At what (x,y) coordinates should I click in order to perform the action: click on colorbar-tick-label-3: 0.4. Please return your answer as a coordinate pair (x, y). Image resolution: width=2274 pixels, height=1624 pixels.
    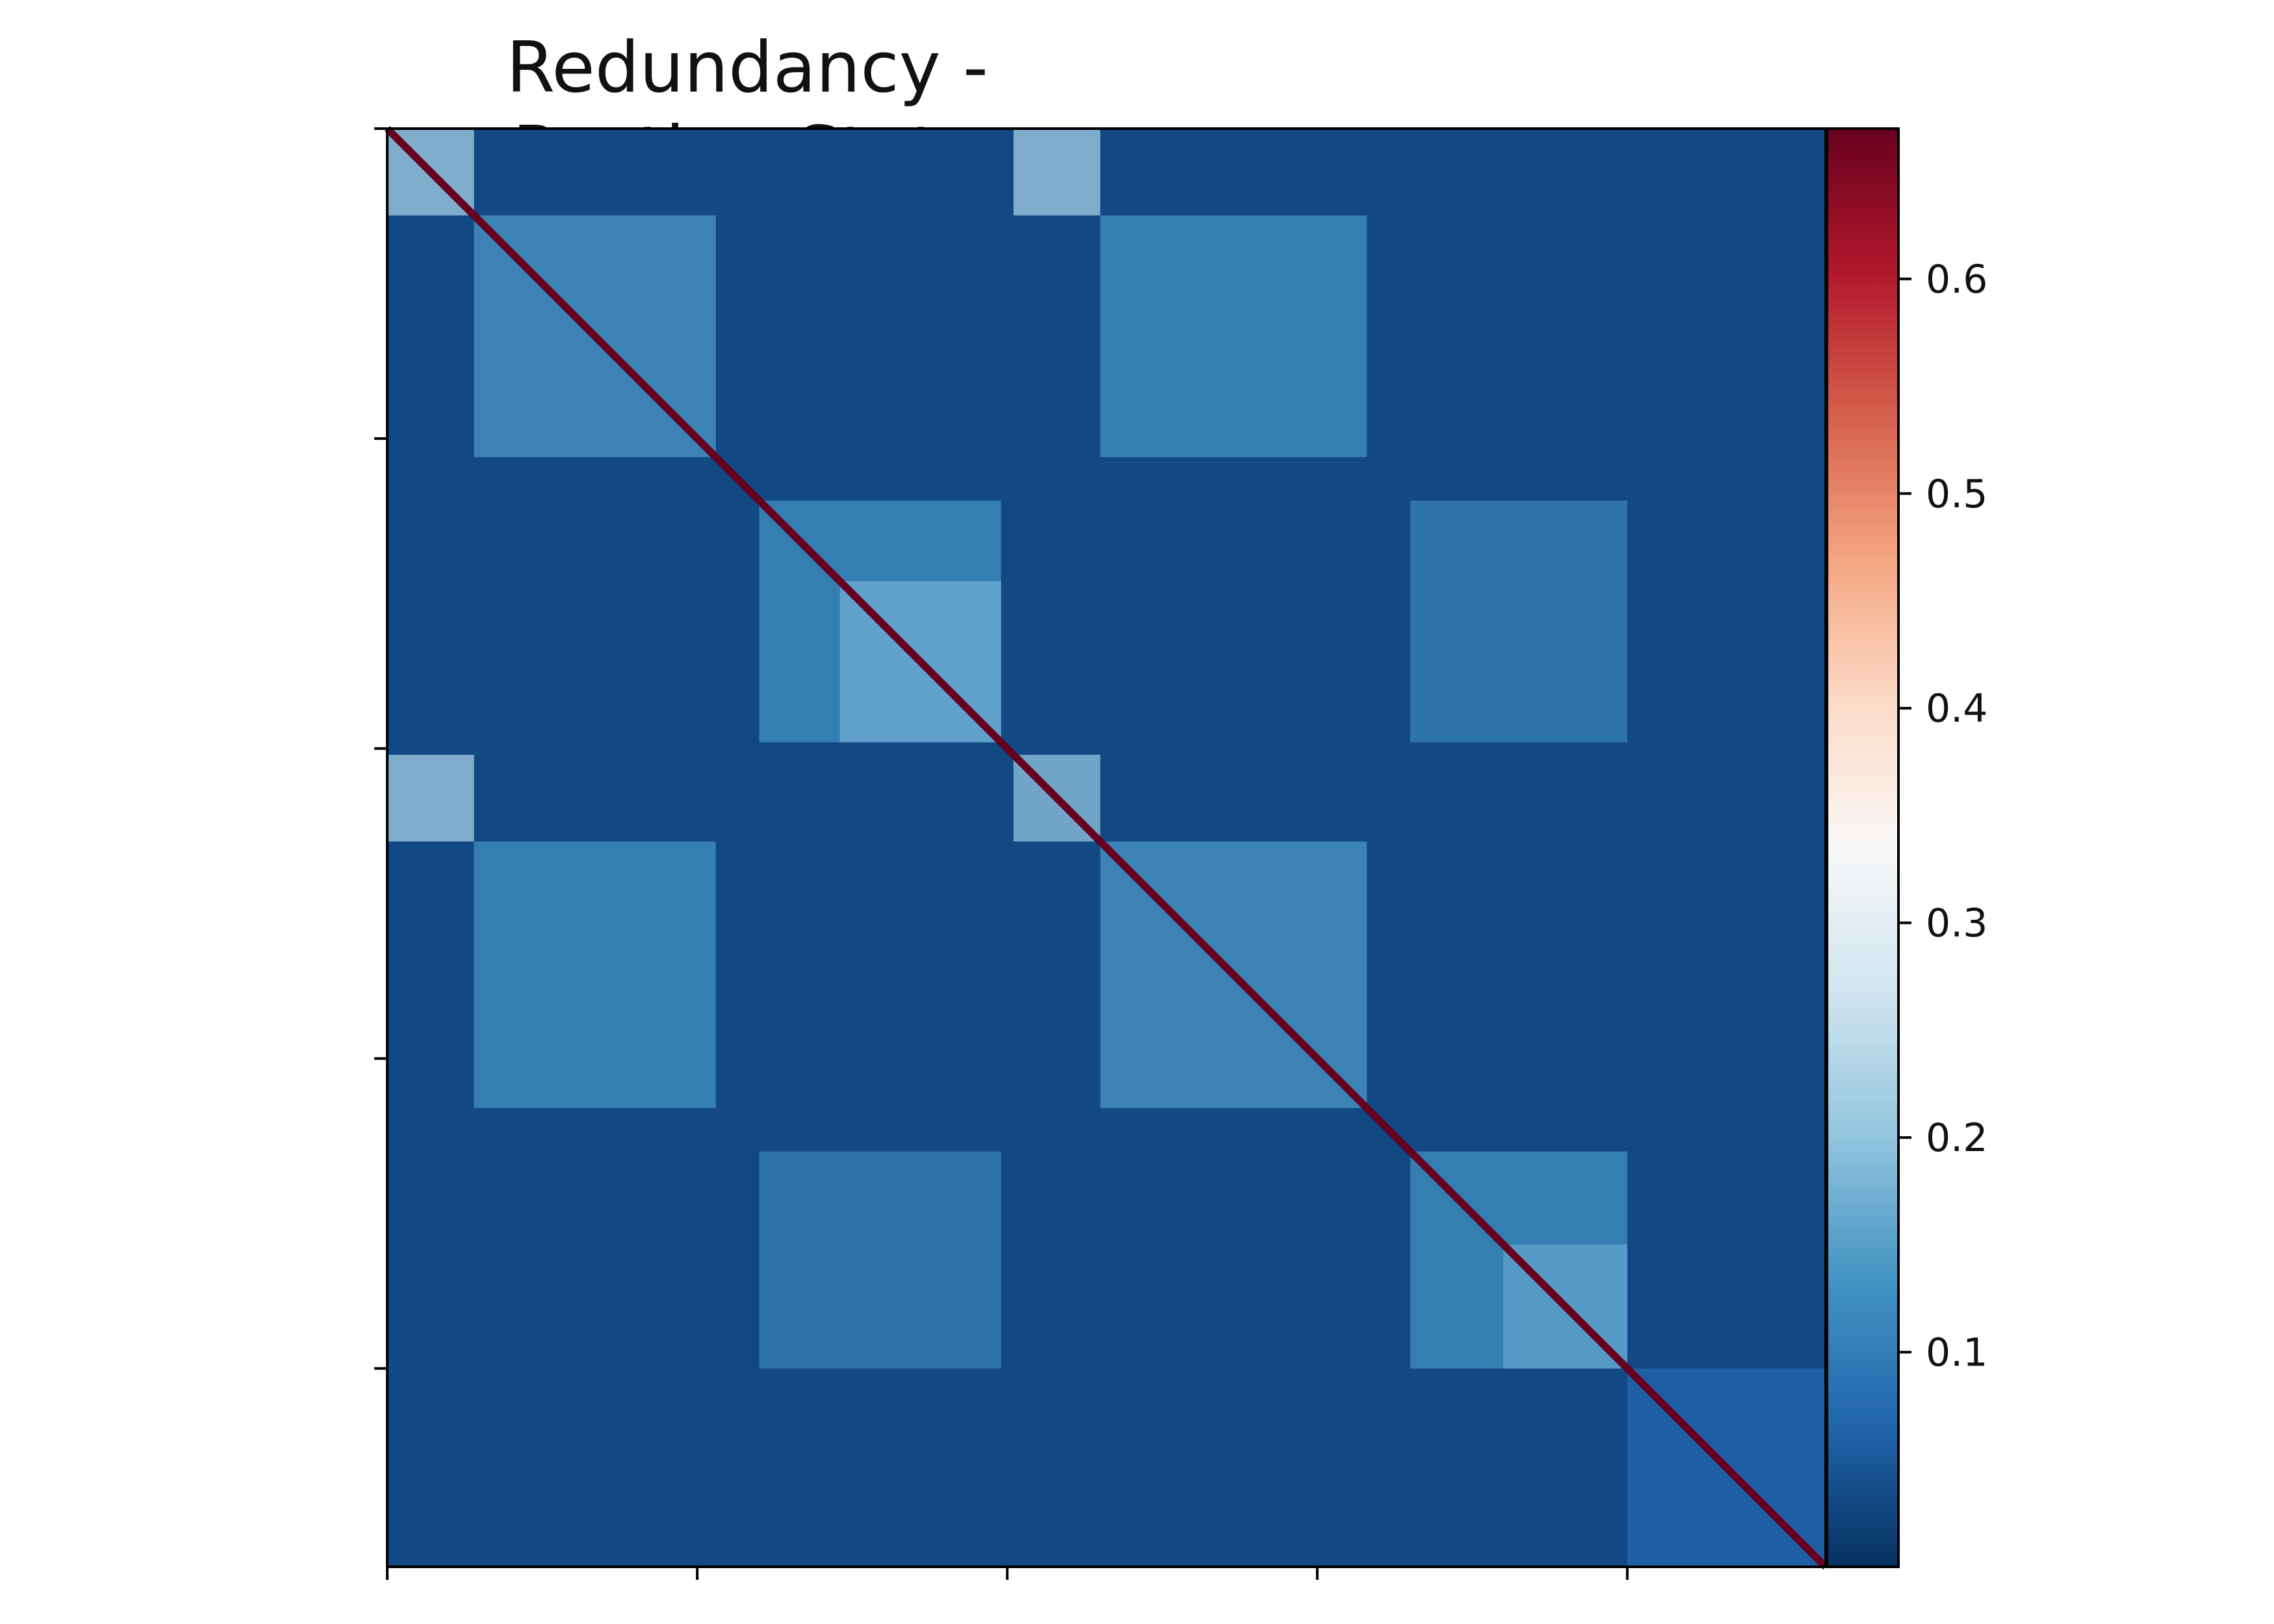
    Looking at the image, I should click on (1956, 708).